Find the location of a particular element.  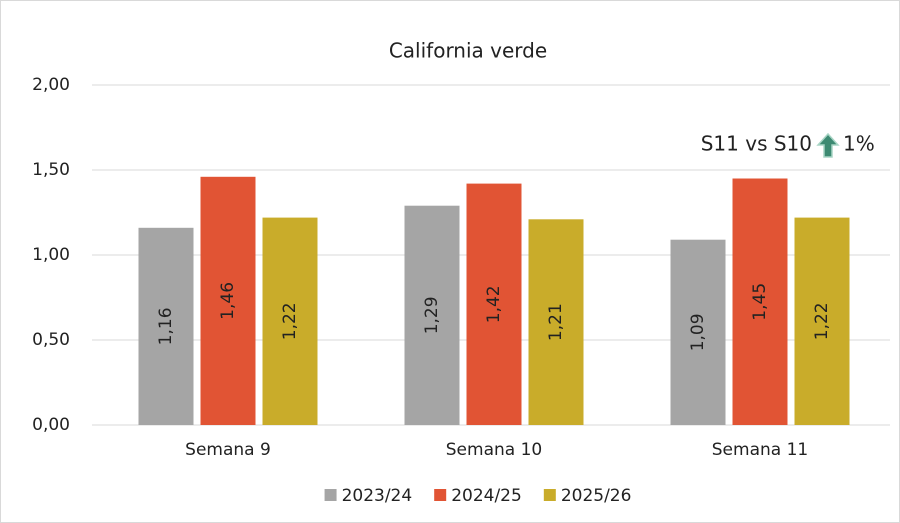

y-tick-label: 1,50 is located at coordinates (51, 170).